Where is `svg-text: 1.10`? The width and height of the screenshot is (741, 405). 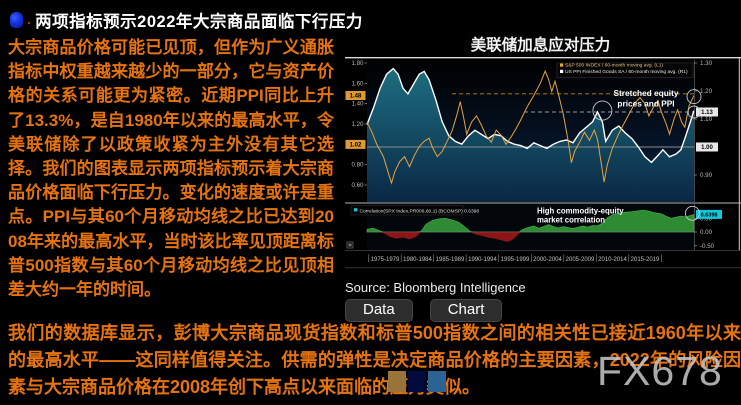
svg-text: 1.10 is located at coordinates (706, 119).